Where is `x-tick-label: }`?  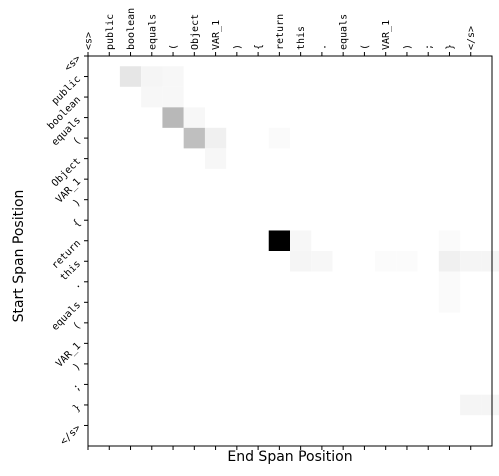
x-tick-label: } is located at coordinates (450, 47).